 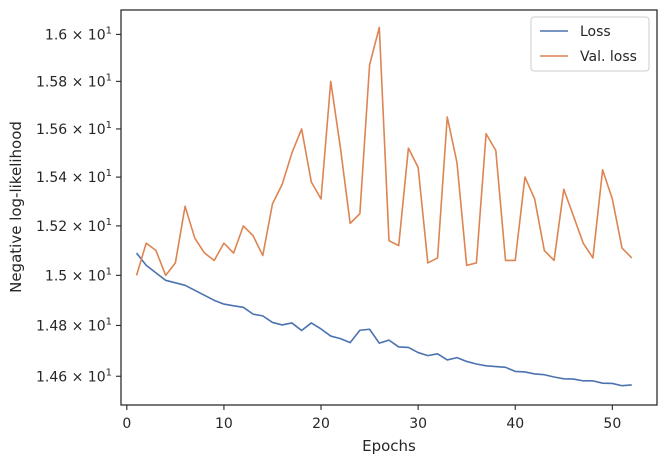 I want to click on x-tick-label: 10, so click(x=224, y=424).